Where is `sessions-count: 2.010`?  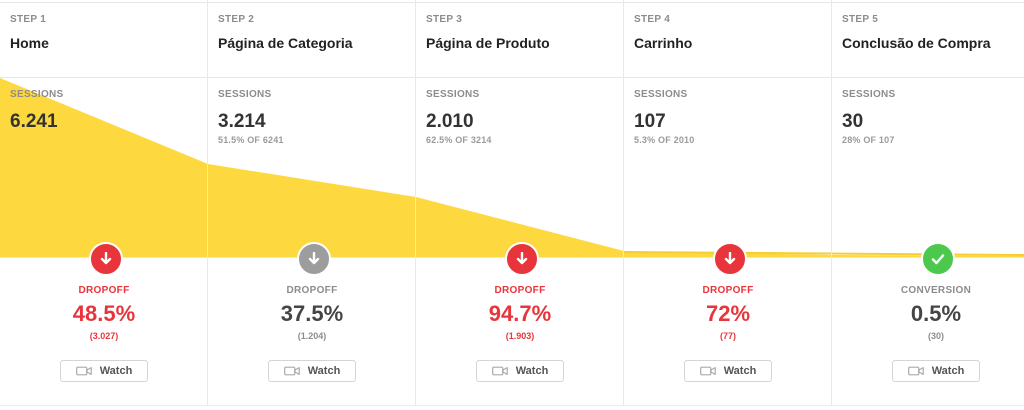 sessions-count: 2.010 is located at coordinates (450, 121).